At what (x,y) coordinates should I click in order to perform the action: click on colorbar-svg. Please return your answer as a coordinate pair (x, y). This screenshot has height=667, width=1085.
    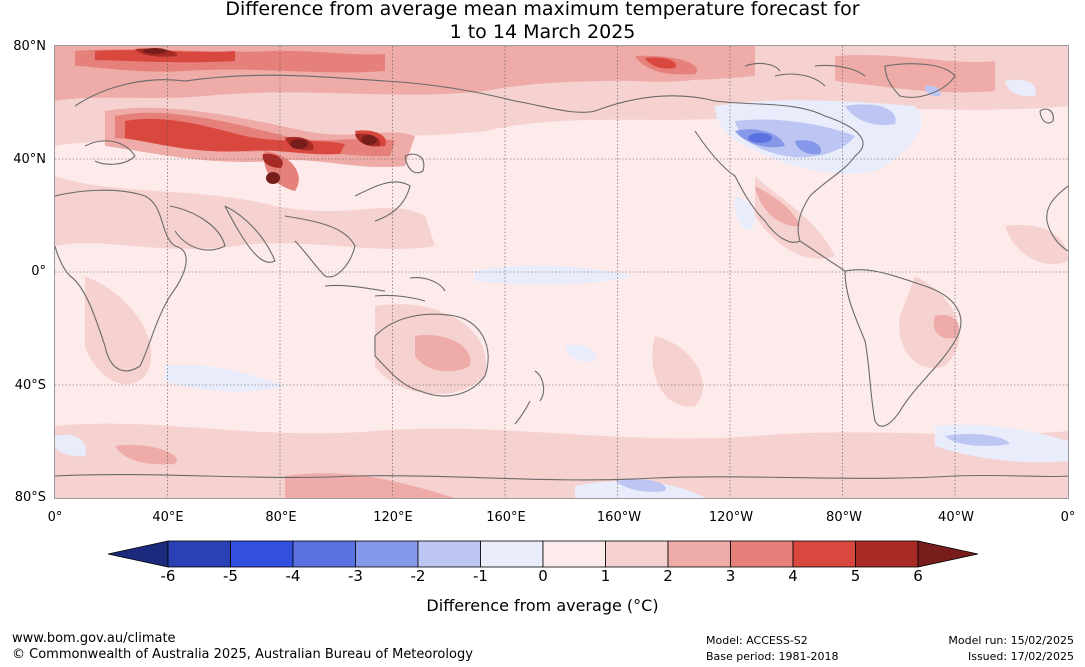
    Looking at the image, I should click on (543, 554).